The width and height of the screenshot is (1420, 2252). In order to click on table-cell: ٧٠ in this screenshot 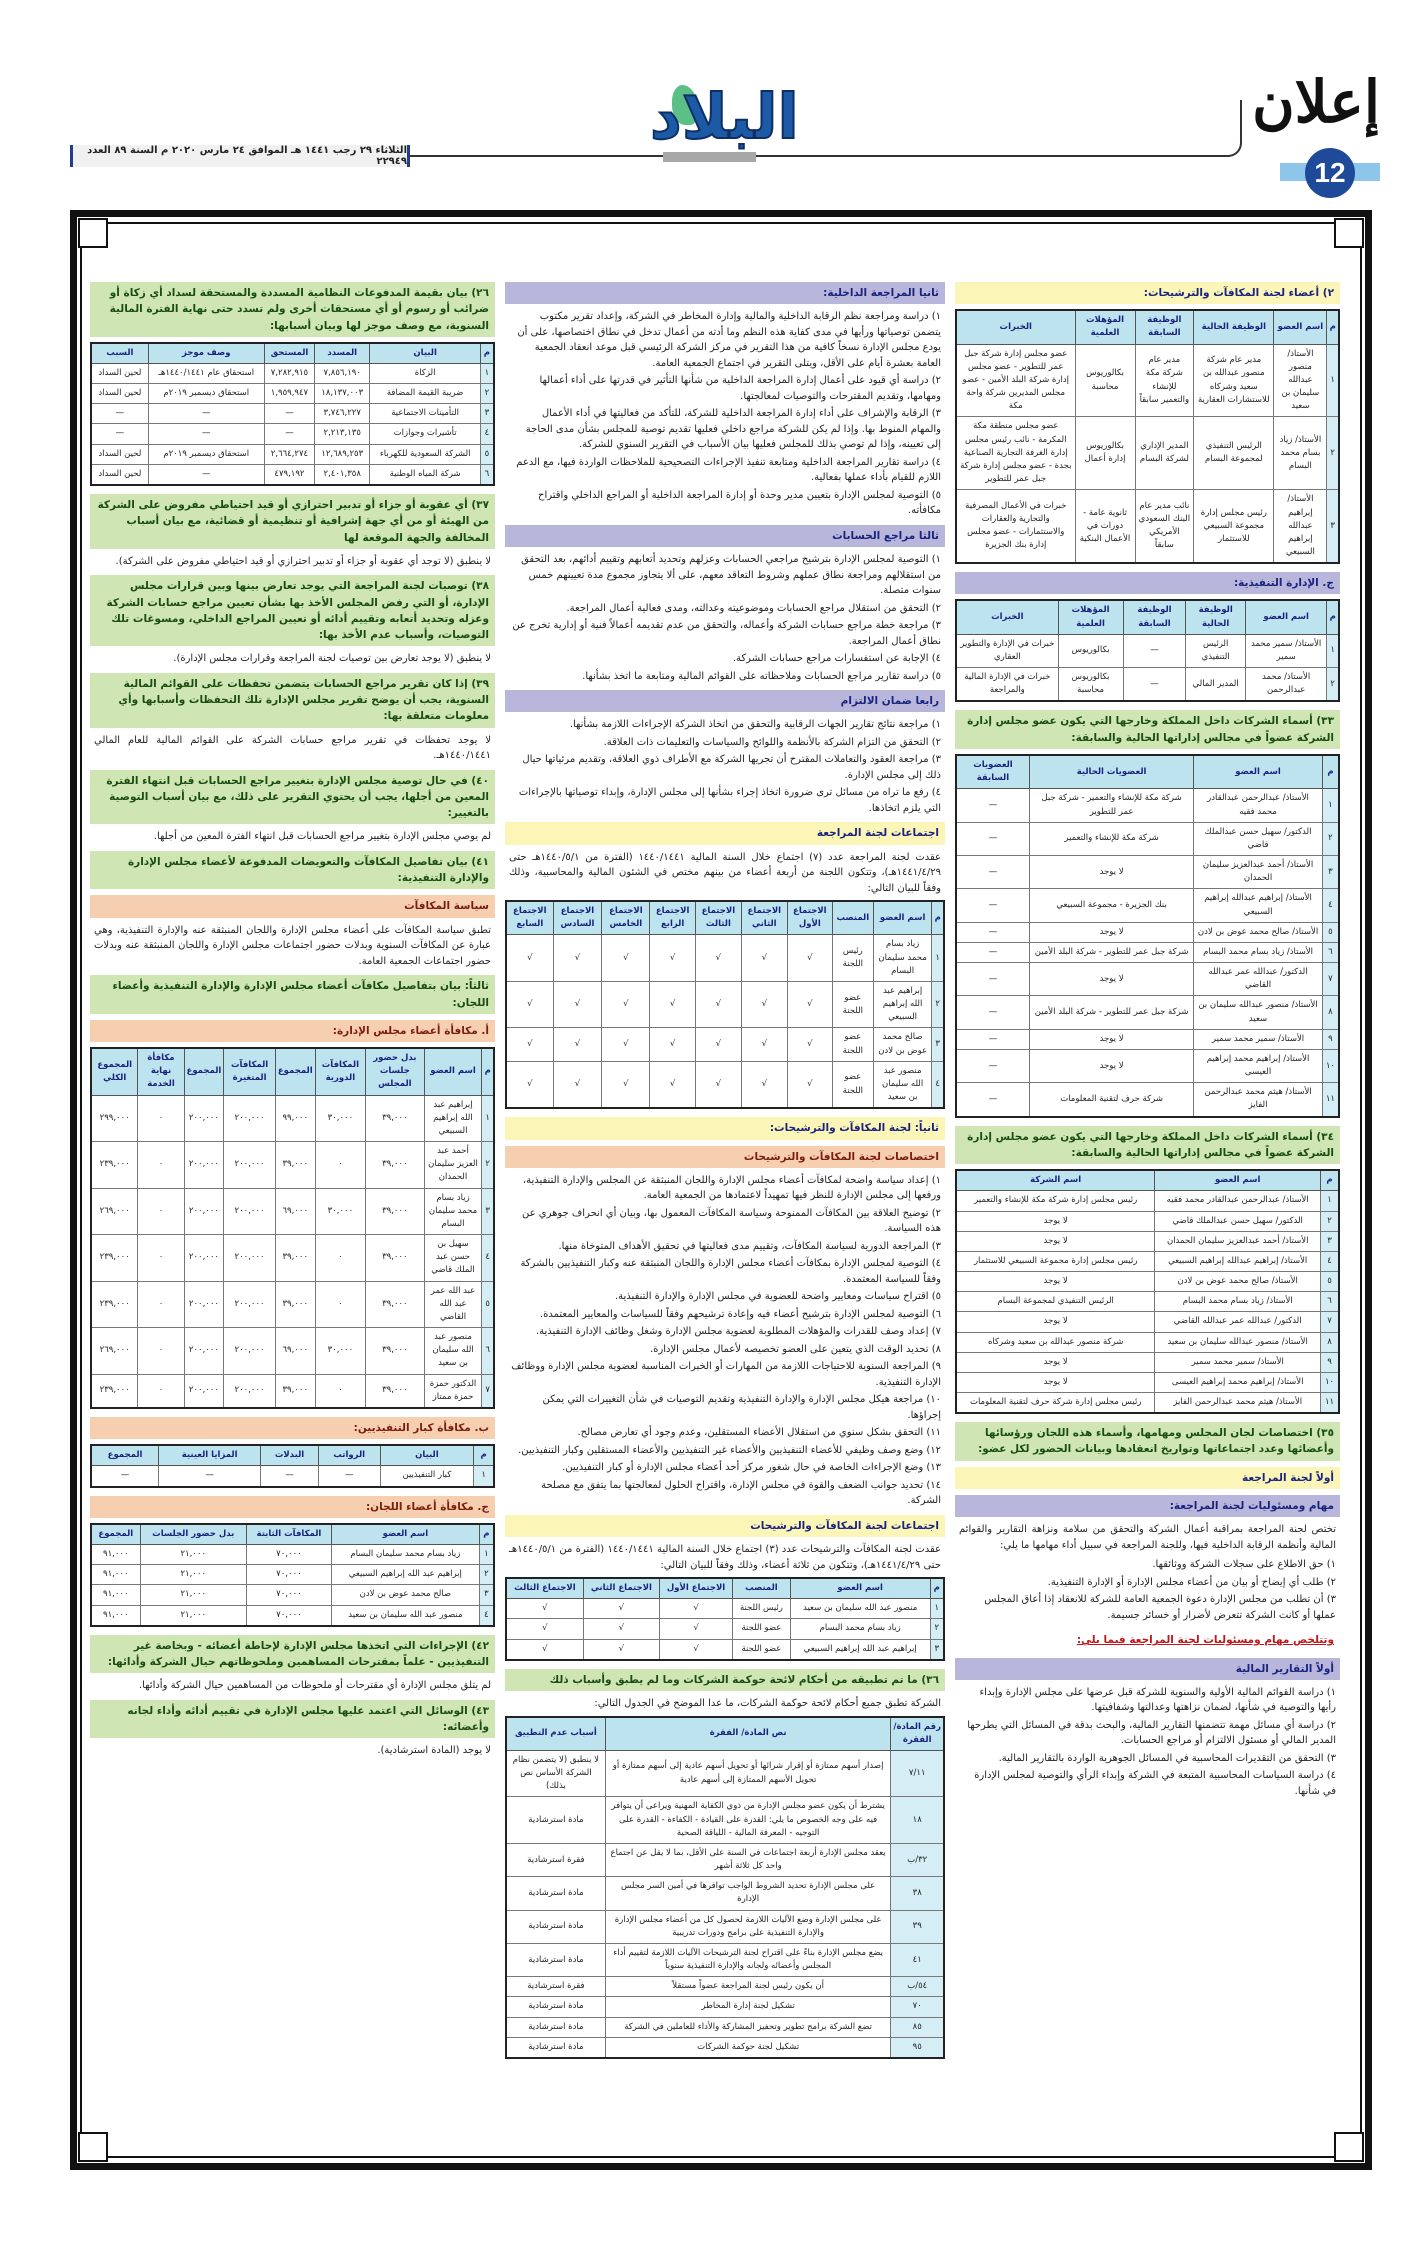, I will do `click(917, 2007)`.